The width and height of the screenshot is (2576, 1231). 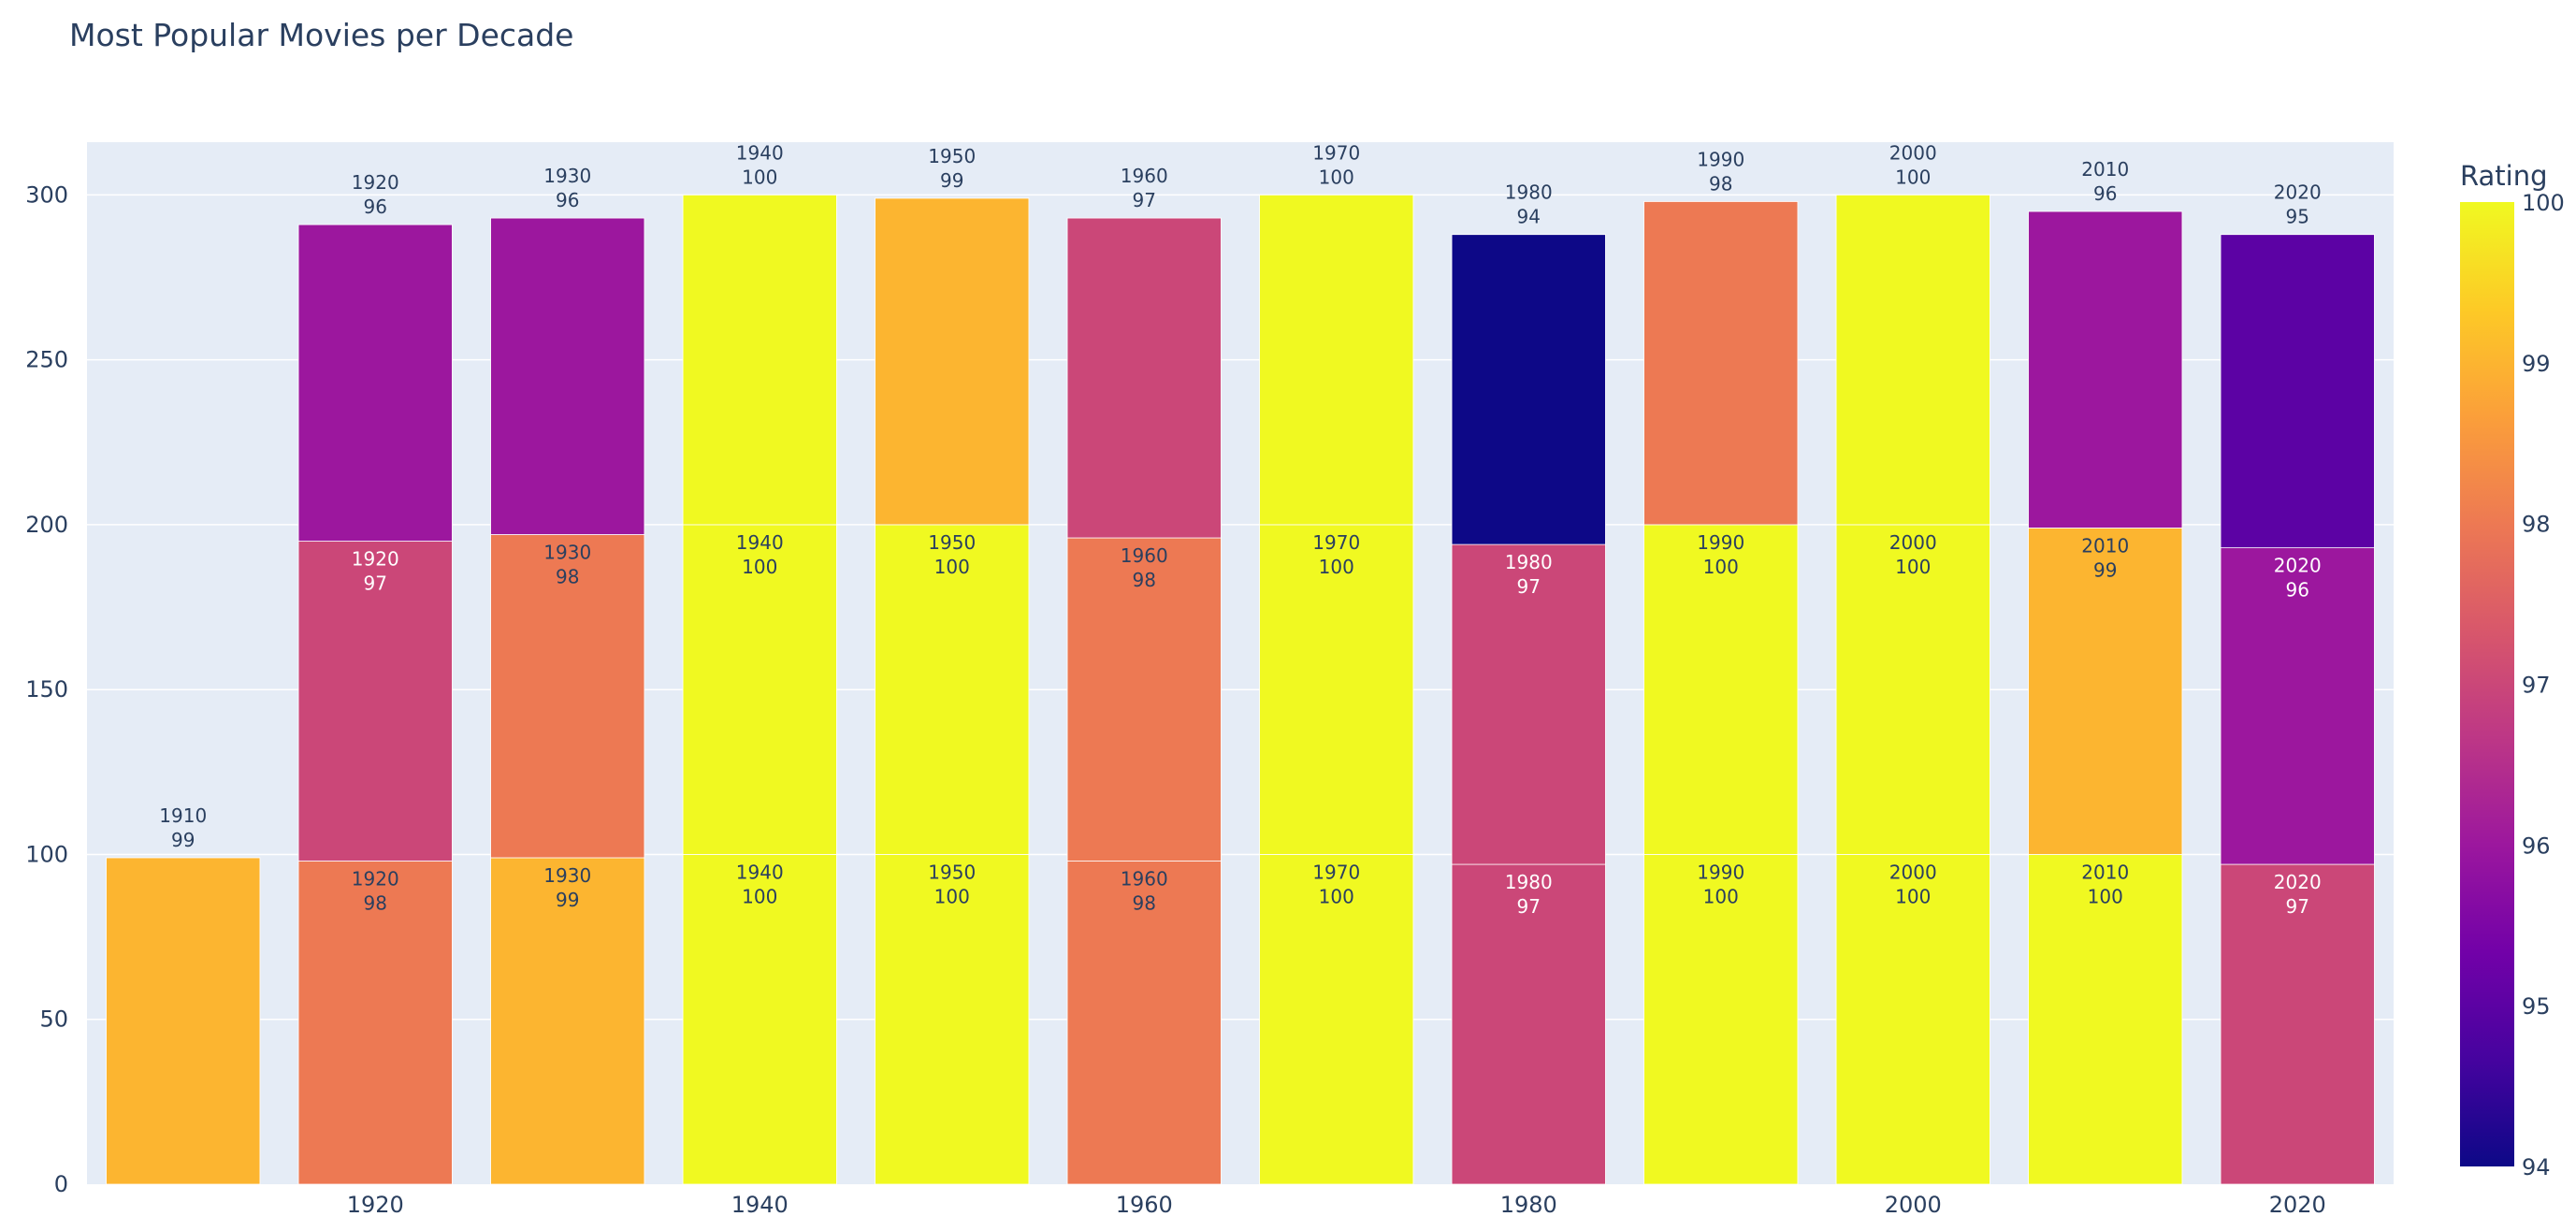 What do you see at coordinates (2536, 364) in the screenshot?
I see `colorbar-tick-label: 99` at bounding box center [2536, 364].